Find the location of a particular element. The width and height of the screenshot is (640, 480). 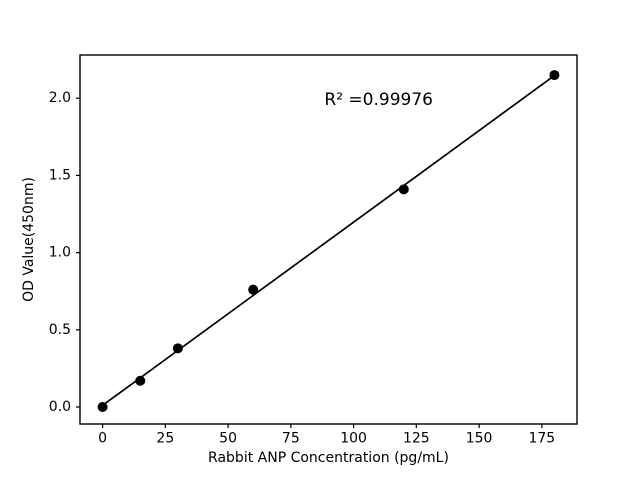

y-axis: 0.0 0.5 1.0 1.5 2.0 is located at coordinates (64, 252).